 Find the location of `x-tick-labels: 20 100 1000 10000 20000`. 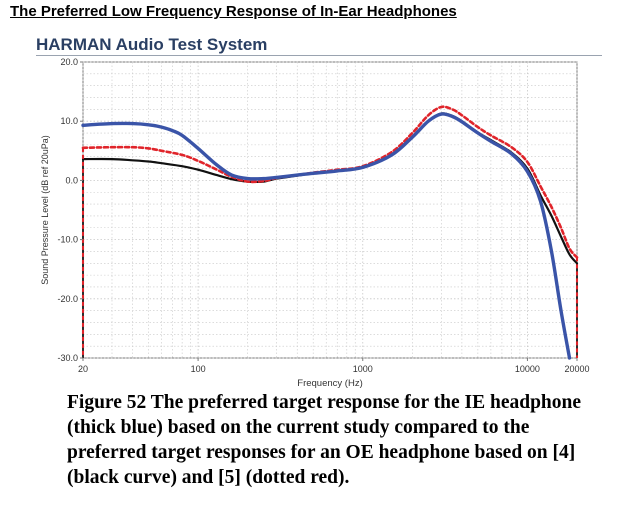

x-tick-labels: 20 100 1000 10000 20000 is located at coordinates (334, 366).